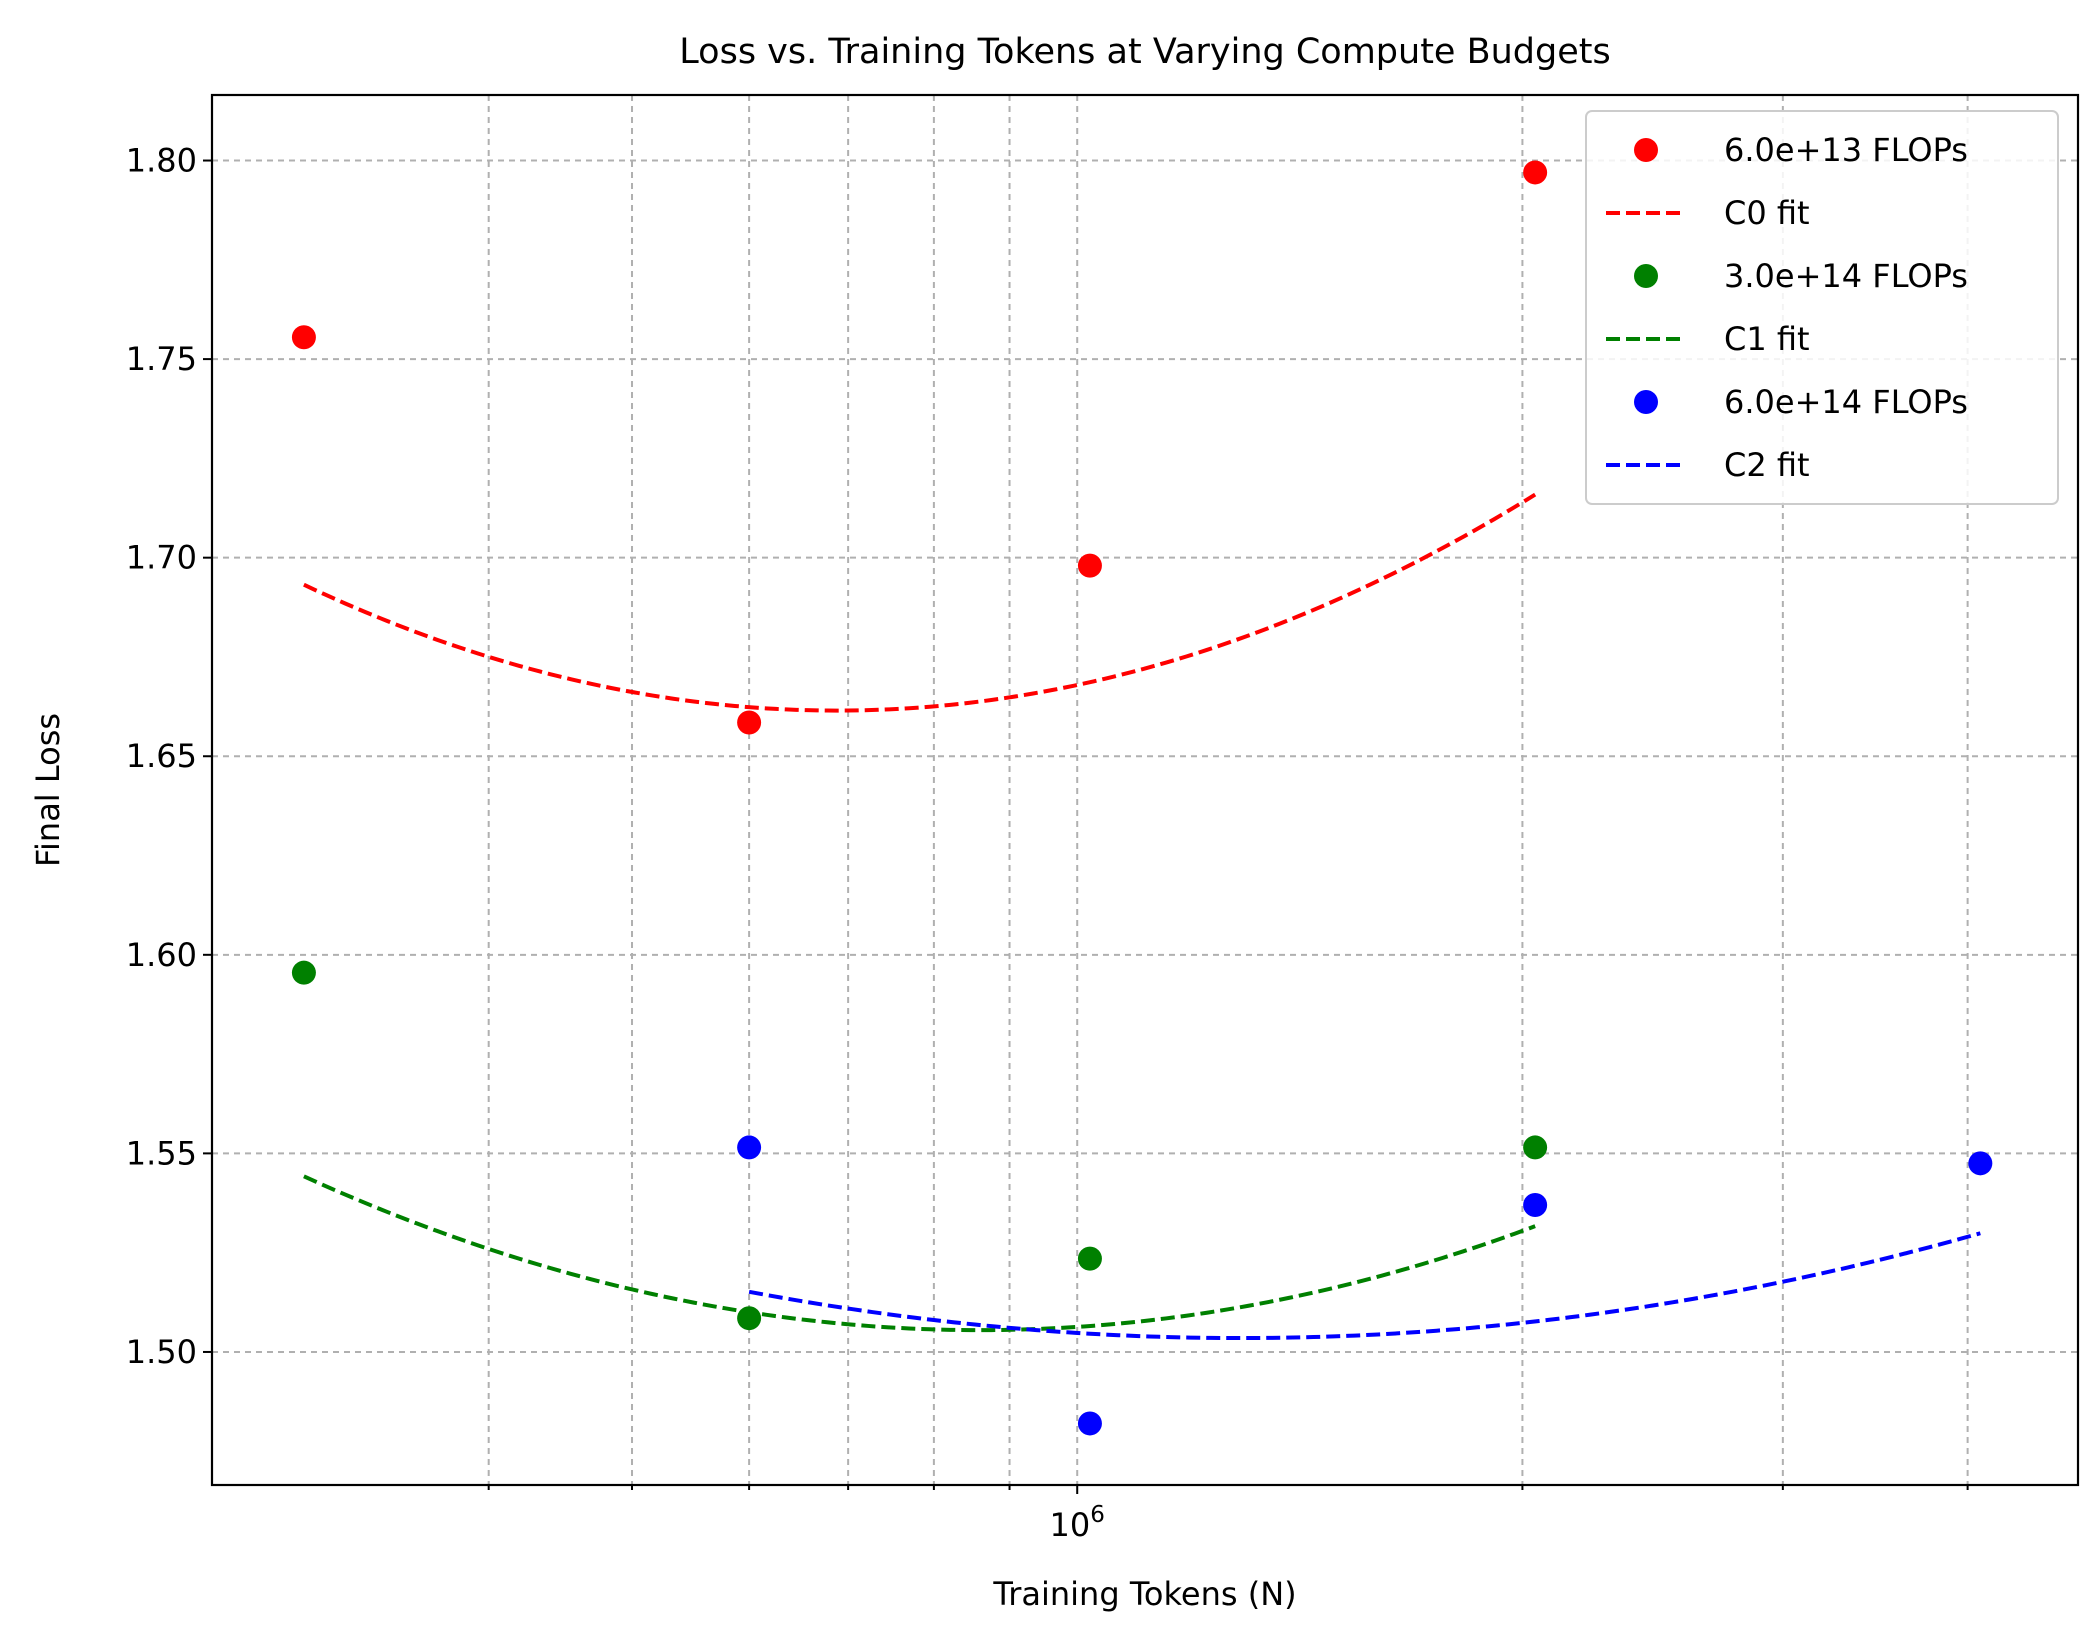 The width and height of the screenshot is (2100, 1639). I want to click on legend-box, so click(1822, 307).